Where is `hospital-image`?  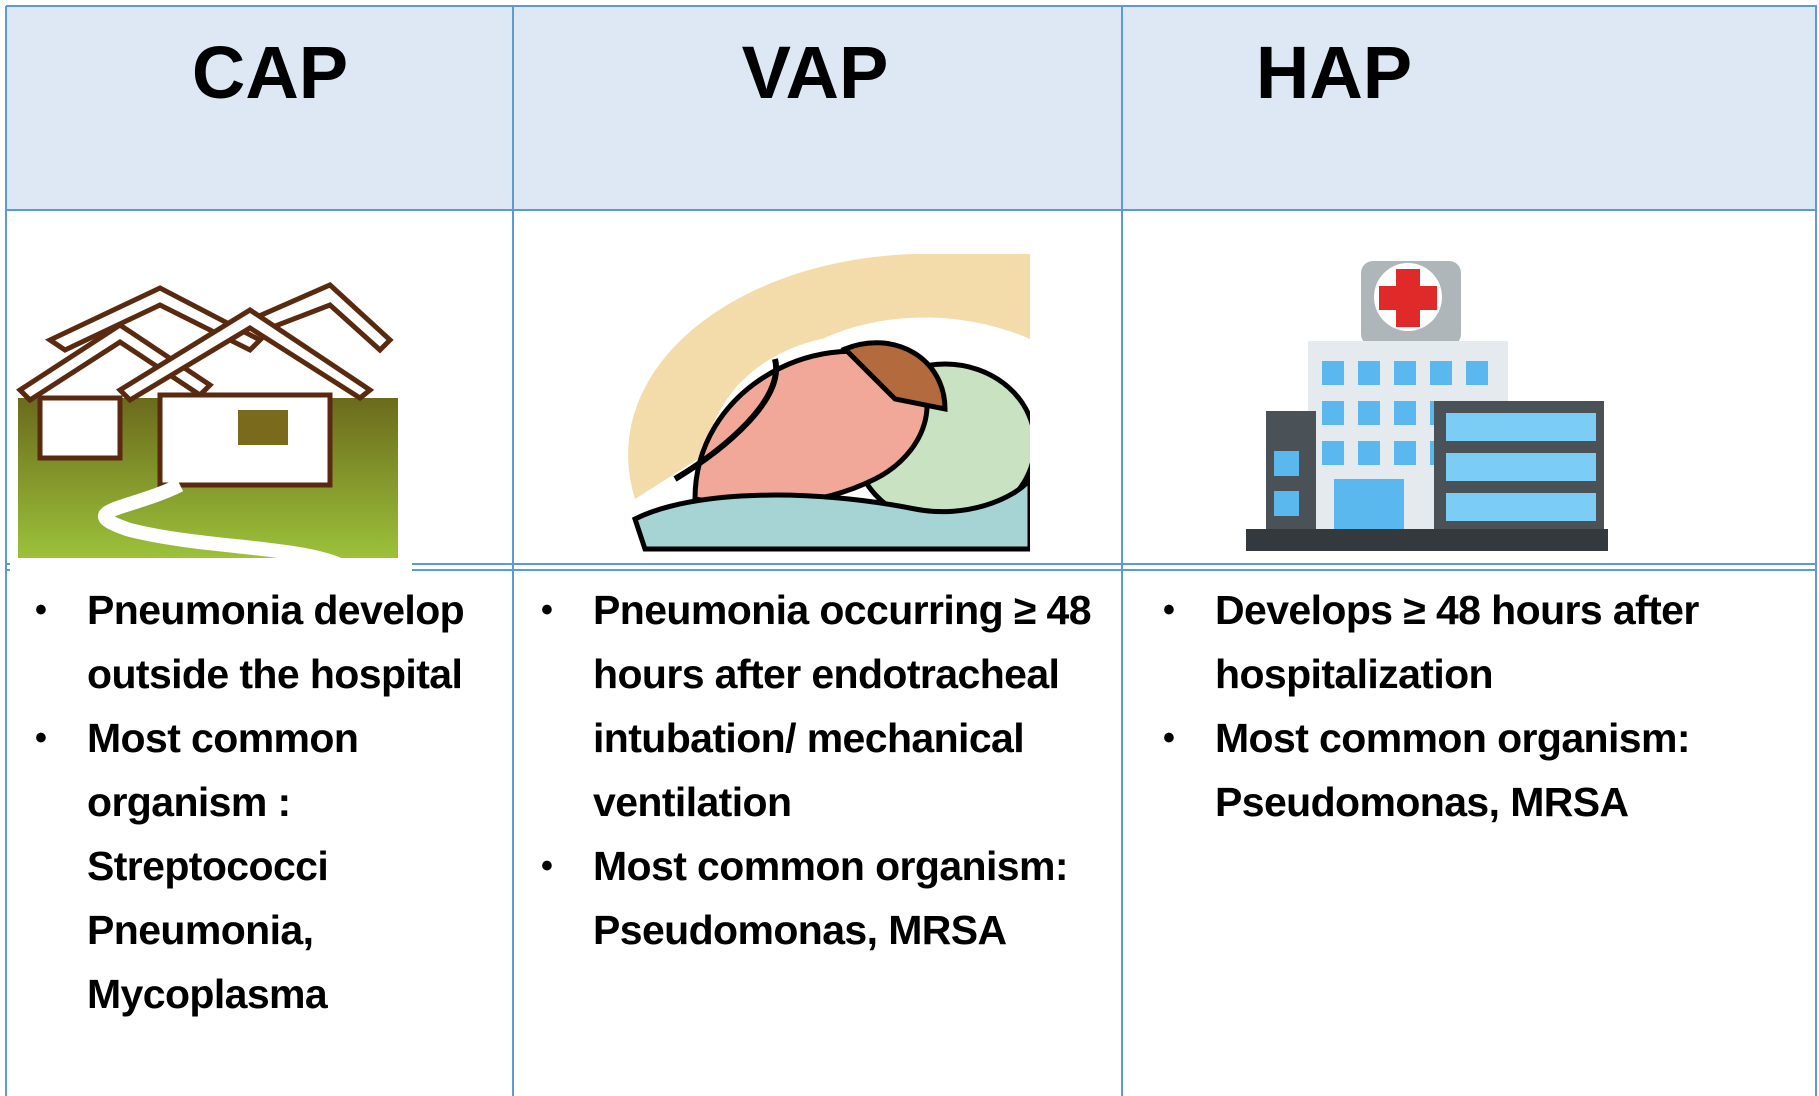
hospital-image is located at coordinates (1427, 406).